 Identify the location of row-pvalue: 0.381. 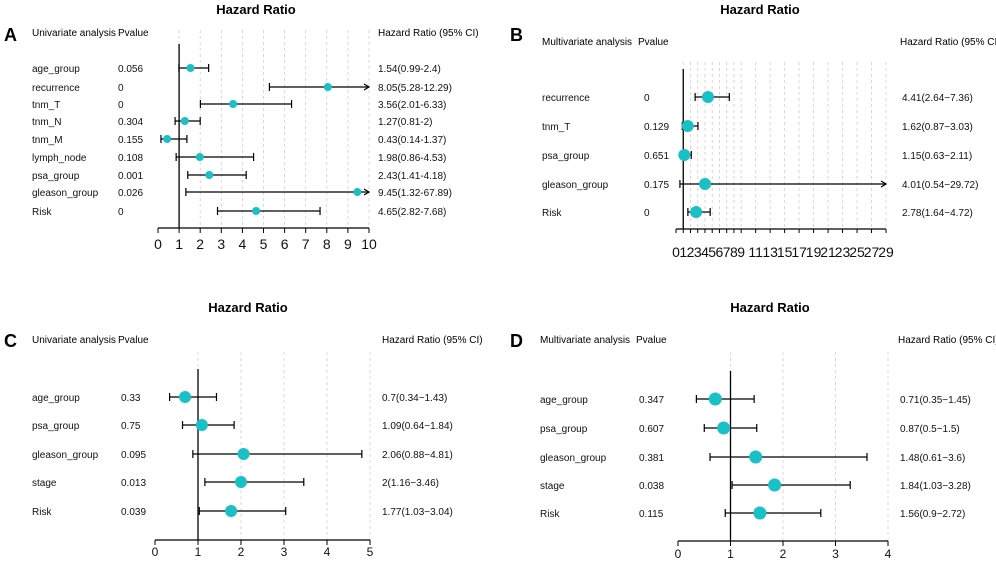
(651, 458).